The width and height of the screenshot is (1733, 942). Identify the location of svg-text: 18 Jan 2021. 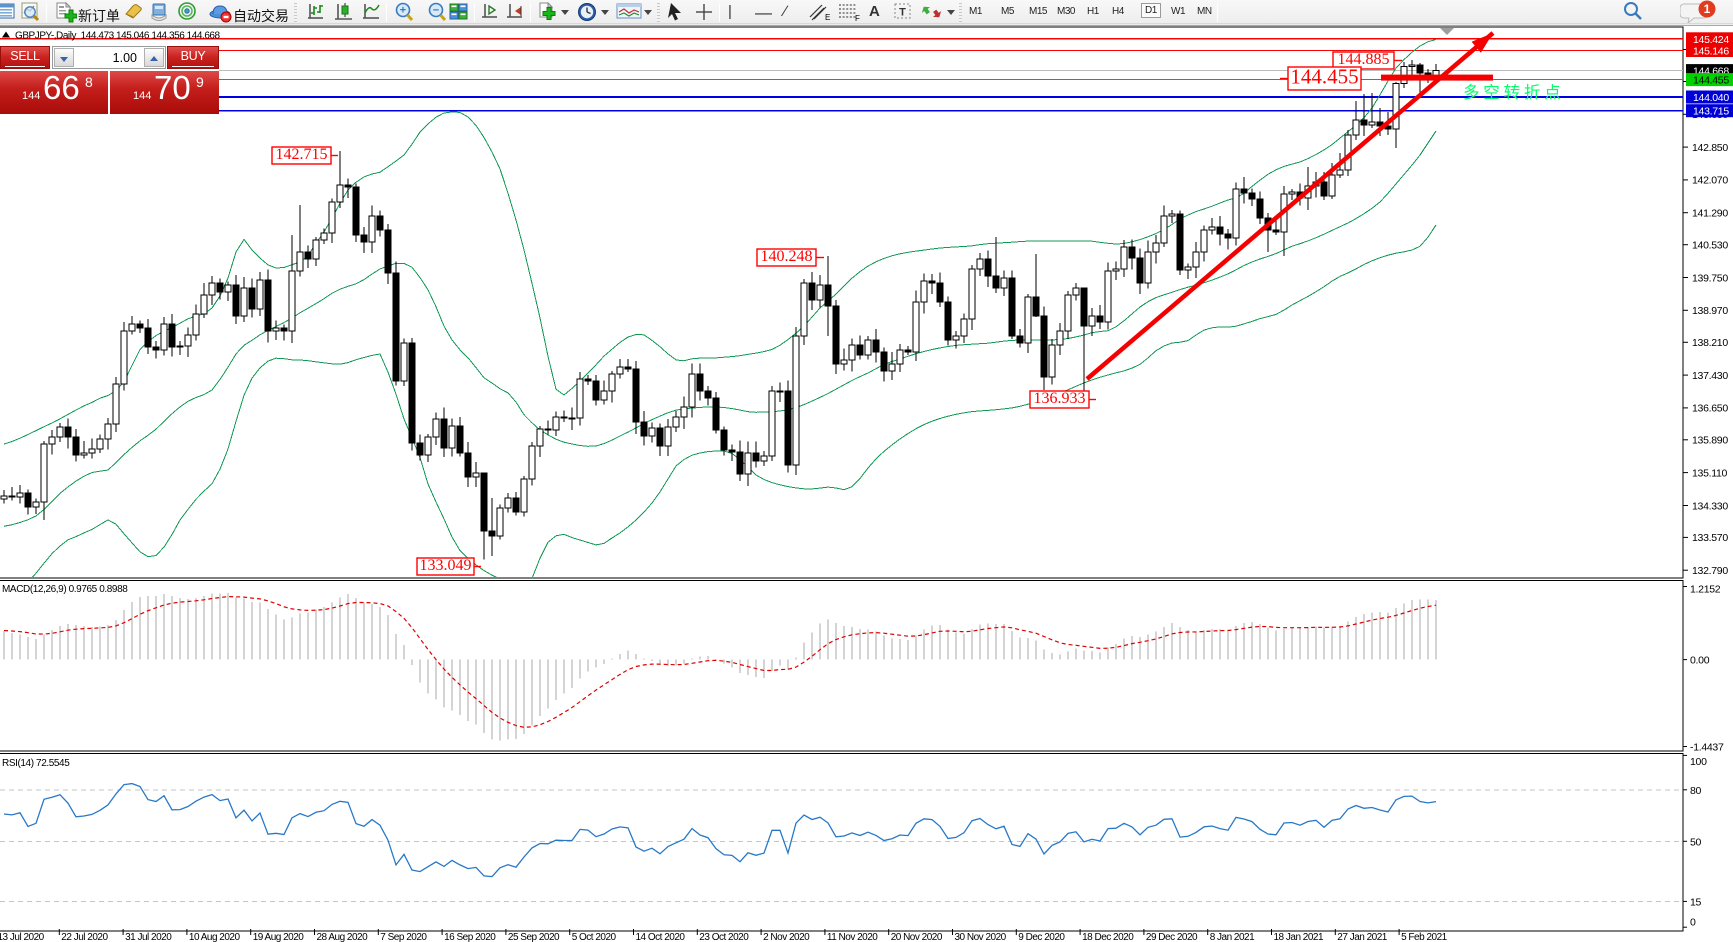
(1299, 937).